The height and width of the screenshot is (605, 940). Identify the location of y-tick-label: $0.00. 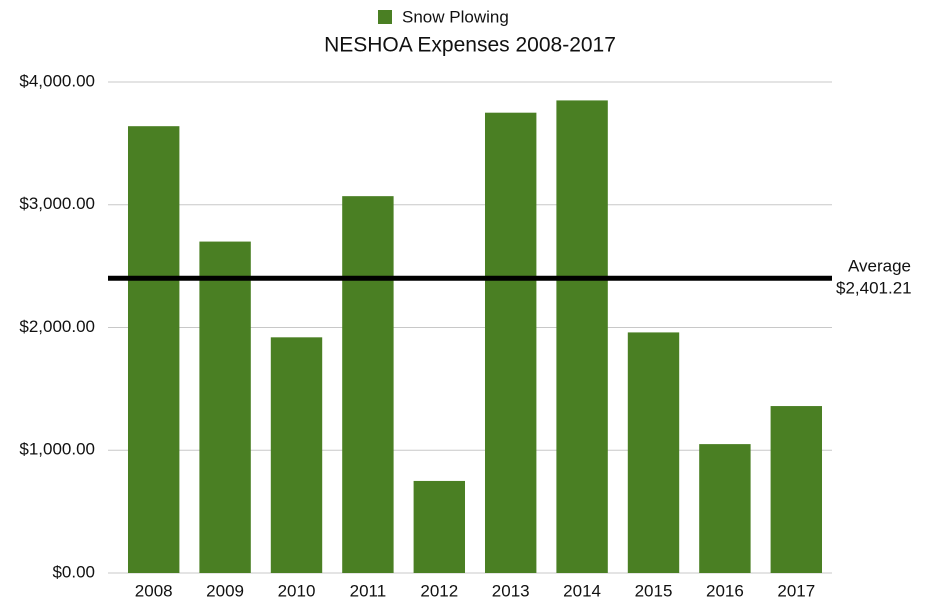
(73, 571).